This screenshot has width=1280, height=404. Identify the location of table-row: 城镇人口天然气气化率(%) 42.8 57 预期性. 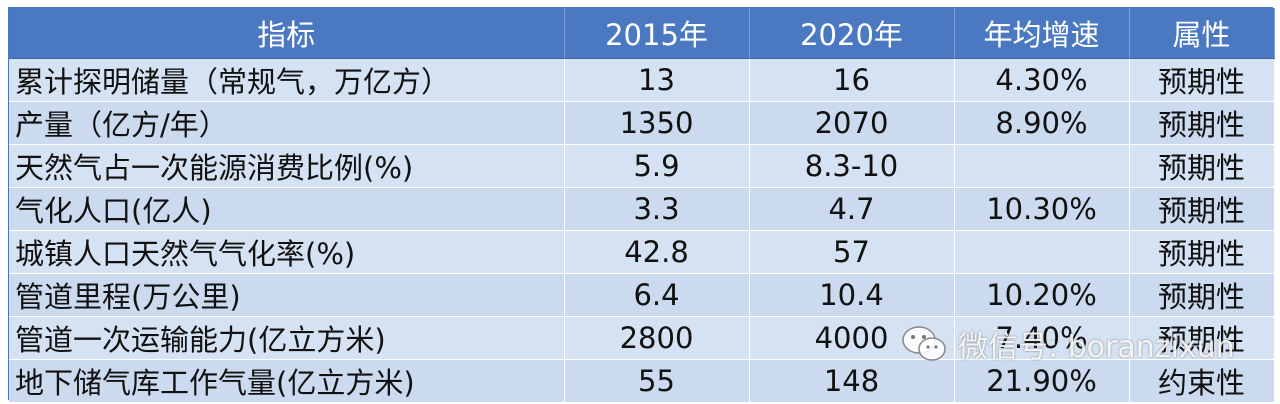
(642, 252).